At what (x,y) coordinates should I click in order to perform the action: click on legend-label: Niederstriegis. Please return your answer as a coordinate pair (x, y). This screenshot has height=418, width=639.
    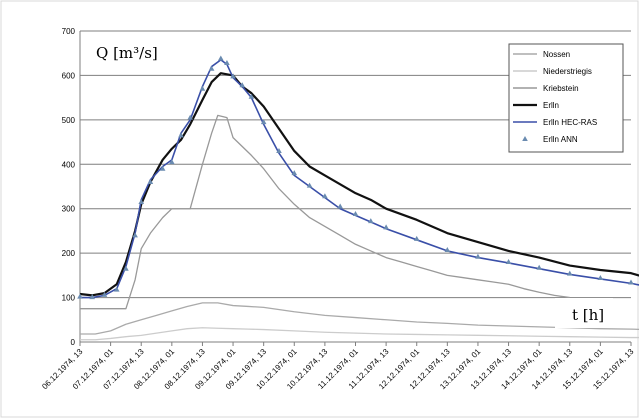
    Looking at the image, I should click on (567, 71).